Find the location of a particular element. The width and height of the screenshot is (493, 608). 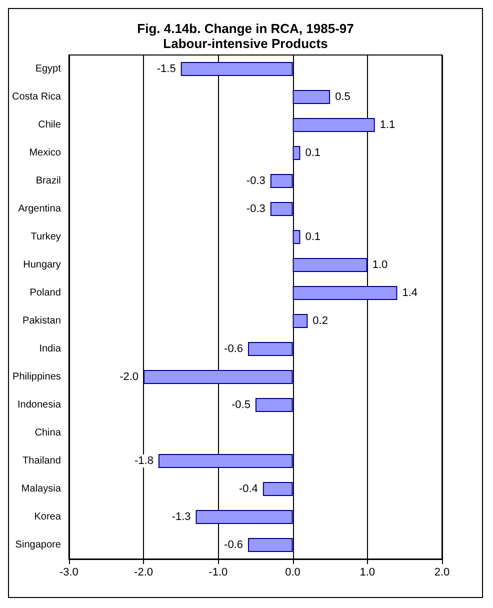

data-label: -0.5 is located at coordinates (241, 405).